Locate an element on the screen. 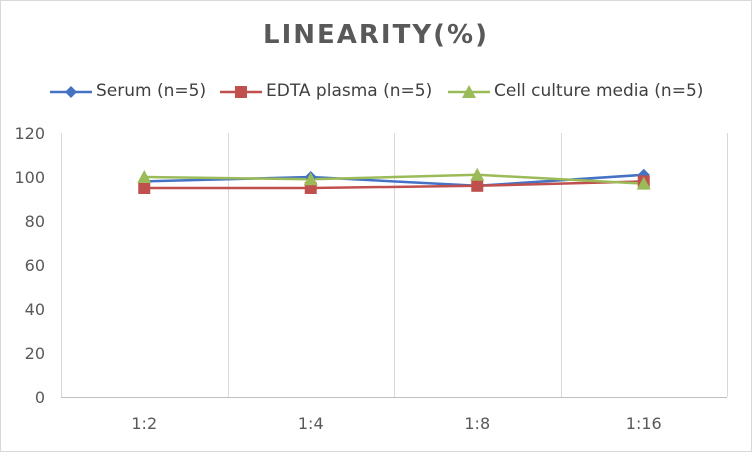 Image resolution: width=752 pixels, height=452 pixels. legend-label-serum: Serum (n=5) is located at coordinates (151, 91).